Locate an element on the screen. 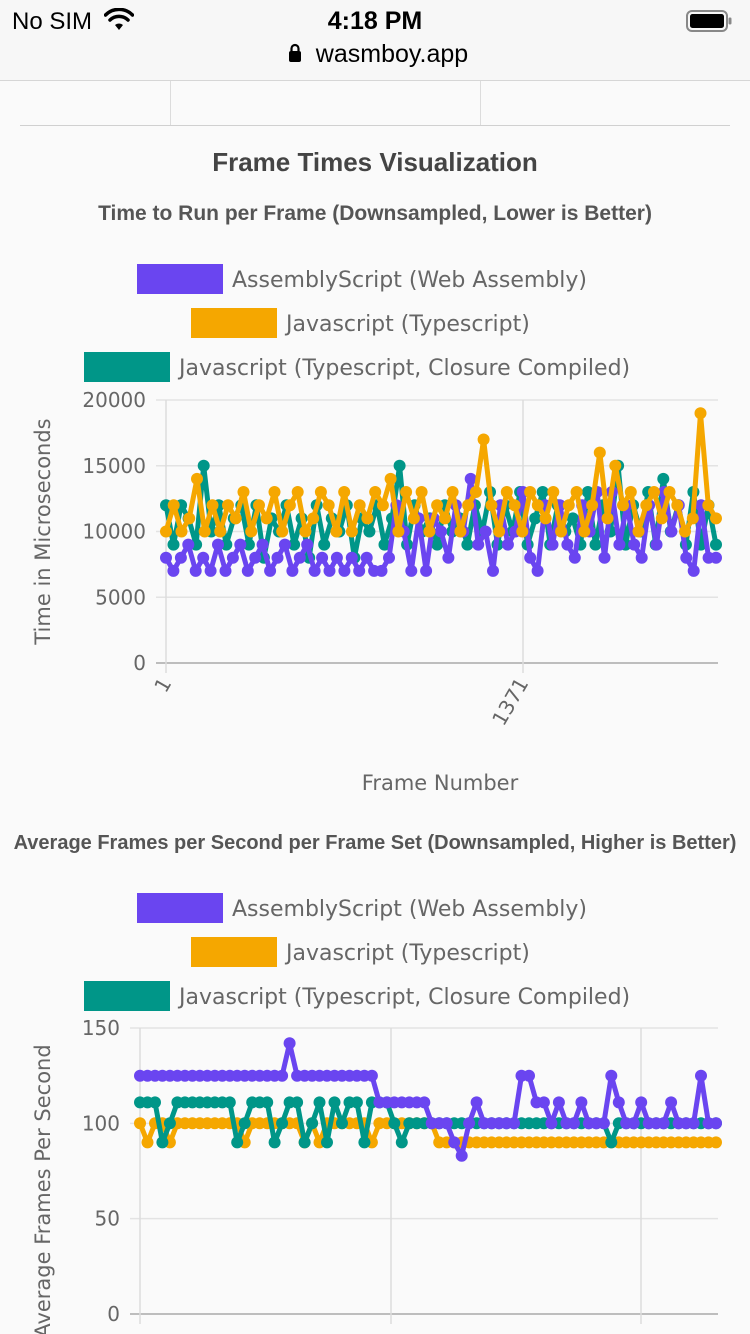 The width and height of the screenshot is (750, 1334). legend-label: Javascript (Typescript) is located at coordinates (407, 324).